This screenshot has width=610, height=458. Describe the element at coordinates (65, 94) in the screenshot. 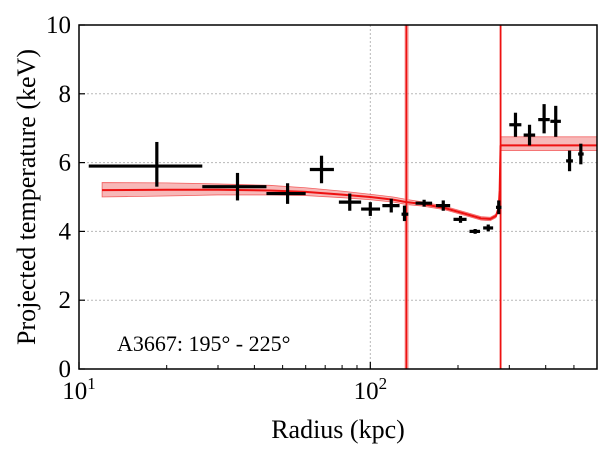

I see `y-tick-label: 8` at that location.